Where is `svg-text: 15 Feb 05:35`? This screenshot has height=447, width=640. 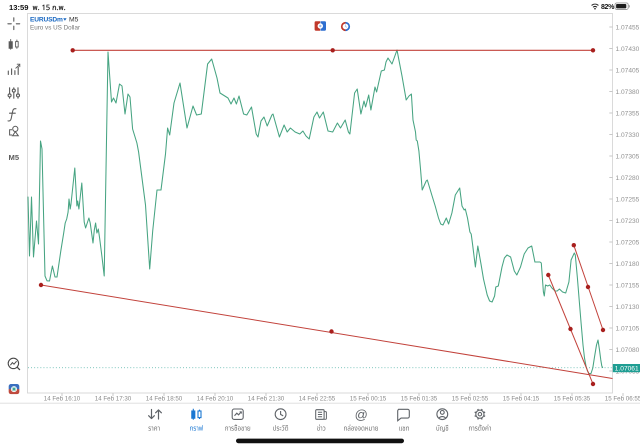
svg-text: 15 Feb 05:35 is located at coordinates (572, 399).